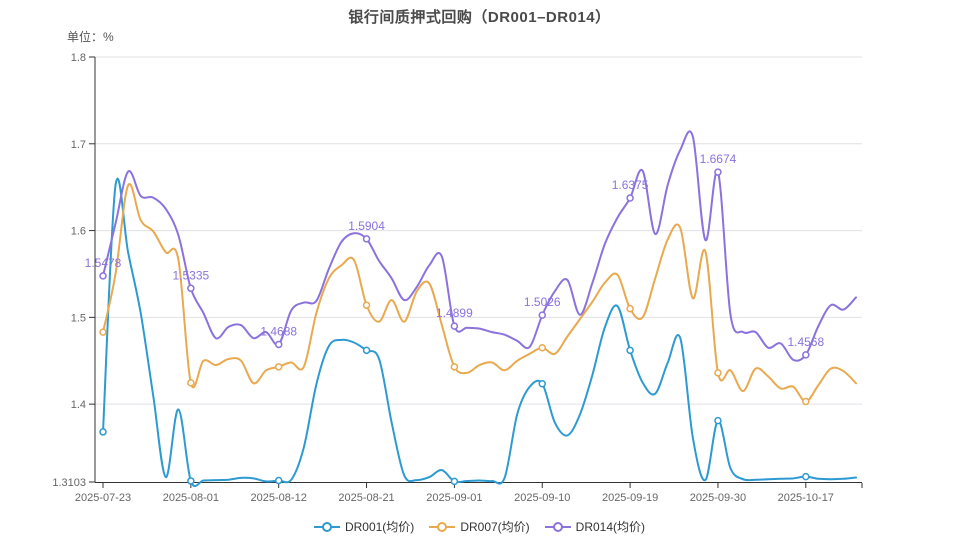  Describe the element at coordinates (479, 17) in the screenshot. I see `chart-title: 银行间质押式回购（DR001–DR014）` at that location.